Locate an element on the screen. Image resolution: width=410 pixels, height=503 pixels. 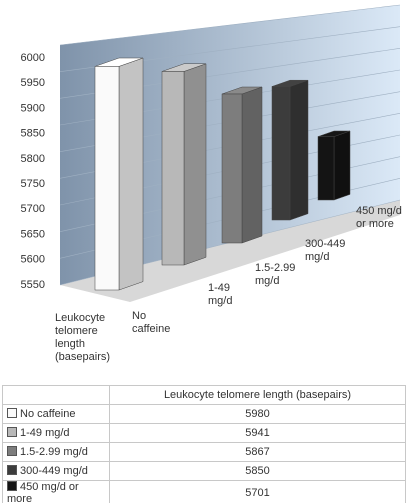
table-series-cell: 1.5-2.99 mg/d is located at coordinates (56, 452).